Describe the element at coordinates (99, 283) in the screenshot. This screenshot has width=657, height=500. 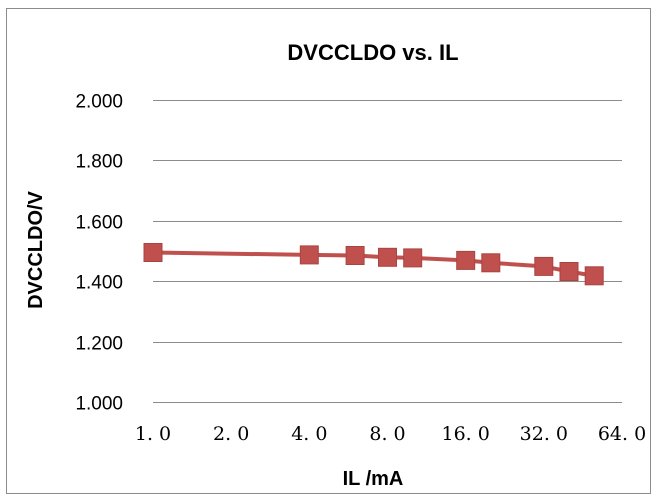
I see `y-tick-label: 1.400` at that location.